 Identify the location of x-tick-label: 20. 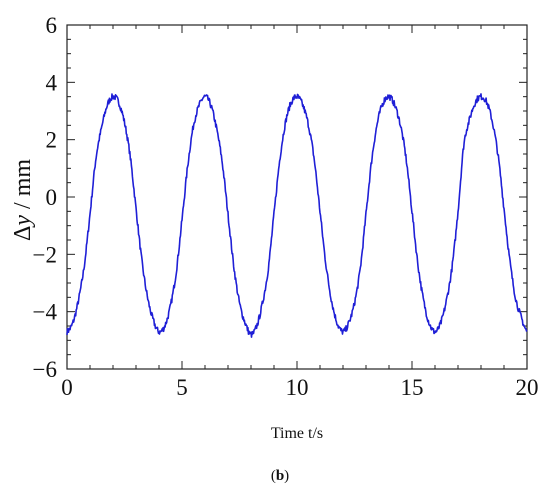
(527, 387).